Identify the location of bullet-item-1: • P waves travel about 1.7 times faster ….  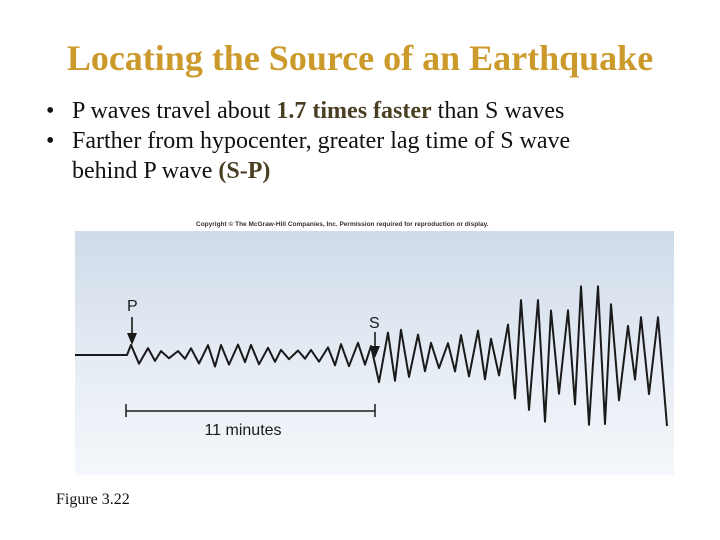
(376, 111).